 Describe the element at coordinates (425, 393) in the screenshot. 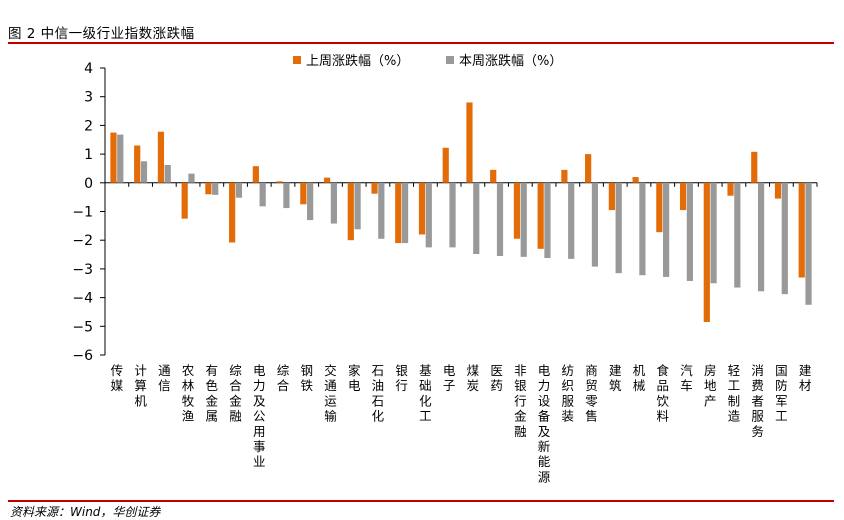

I see `category-label: 基础化工` at that location.